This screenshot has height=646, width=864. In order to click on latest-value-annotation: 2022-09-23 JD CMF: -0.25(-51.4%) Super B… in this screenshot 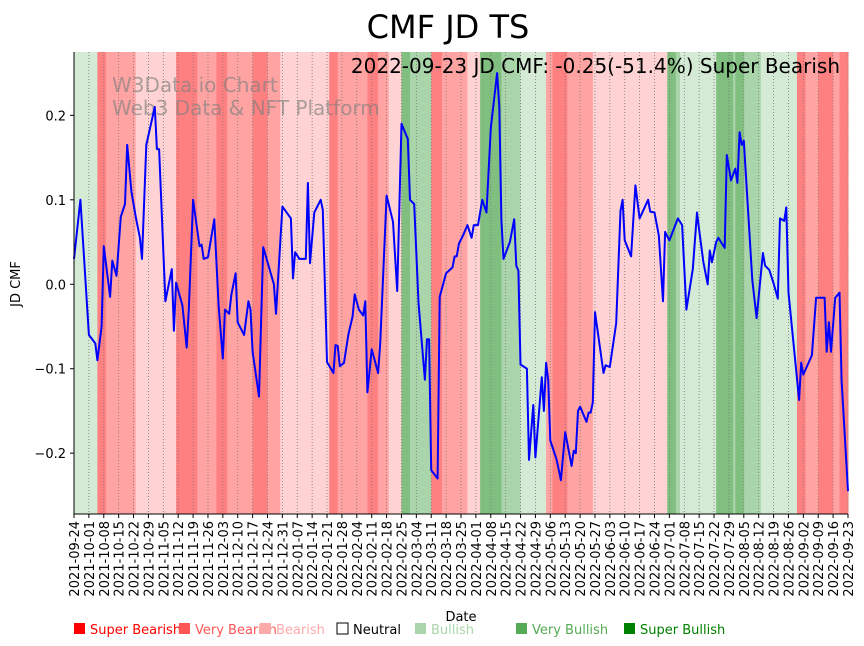, I will do `click(595, 66)`.